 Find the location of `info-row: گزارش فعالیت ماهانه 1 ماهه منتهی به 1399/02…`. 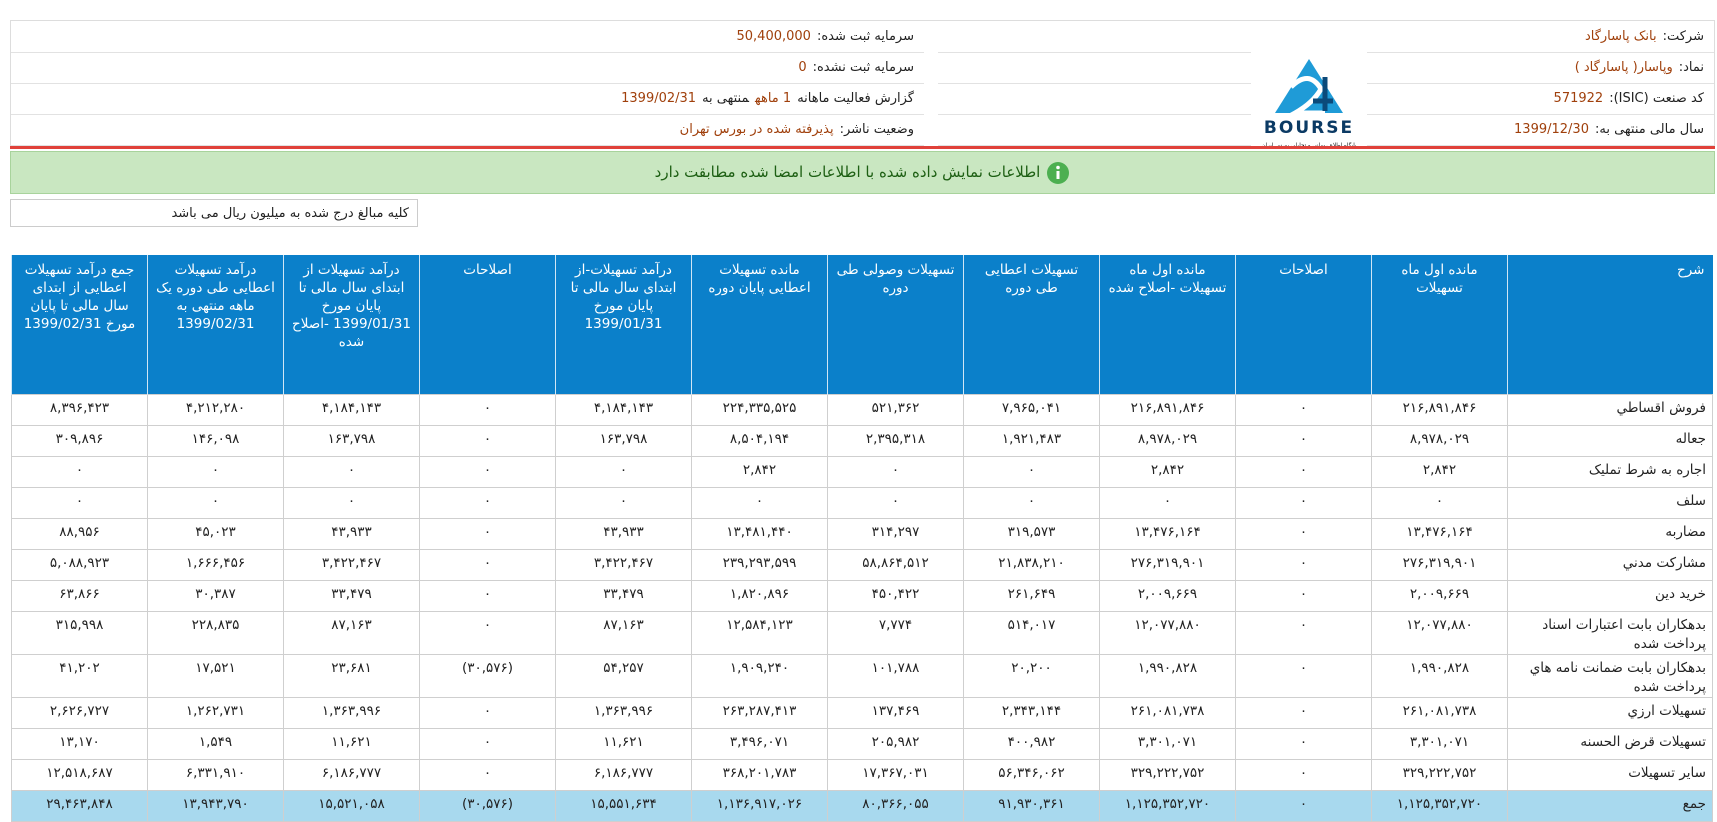

info-row: گزارش فعالیت ماهانه 1 ماهه منتهی به 1399/02… is located at coordinates (467, 99).